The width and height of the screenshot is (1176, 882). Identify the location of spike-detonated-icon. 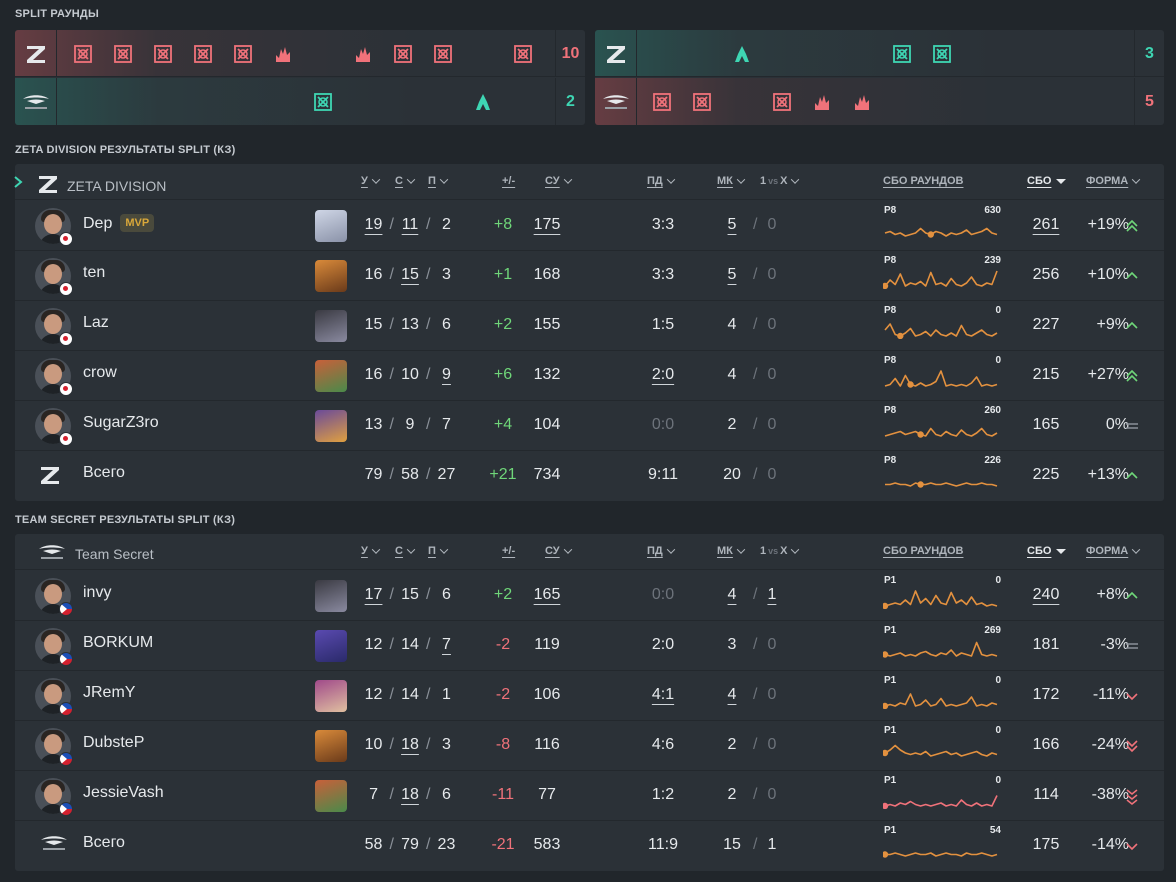
(283, 54).